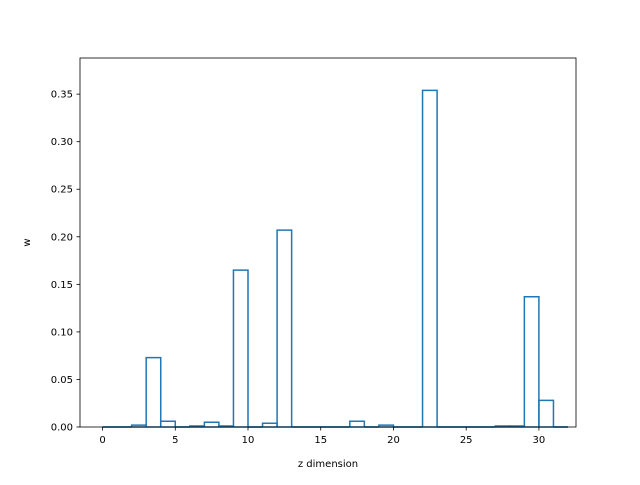 This screenshot has width=640, height=485. What do you see at coordinates (393, 440) in the screenshot?
I see `x-tick-label: 20` at bounding box center [393, 440].